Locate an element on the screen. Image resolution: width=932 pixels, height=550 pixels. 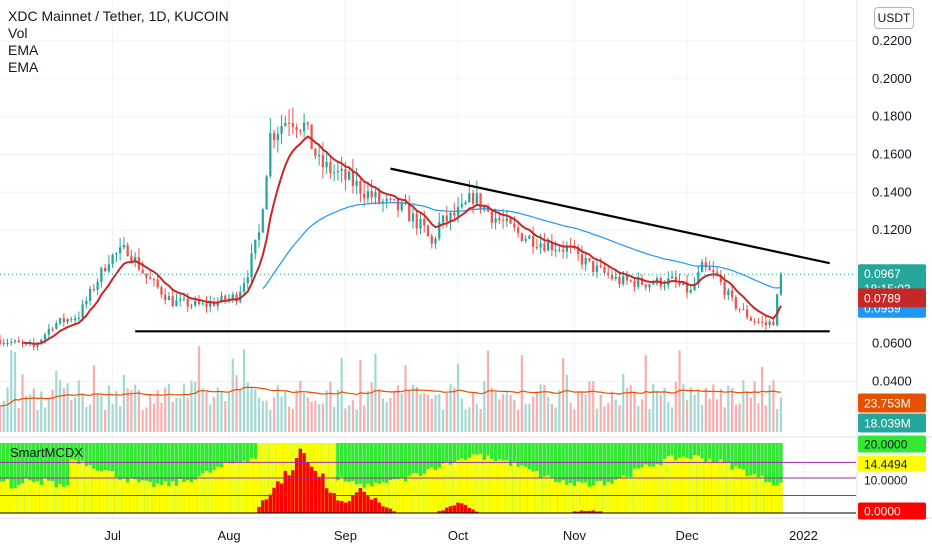
indicator-label: SmartMCDX is located at coordinates (46, 452).